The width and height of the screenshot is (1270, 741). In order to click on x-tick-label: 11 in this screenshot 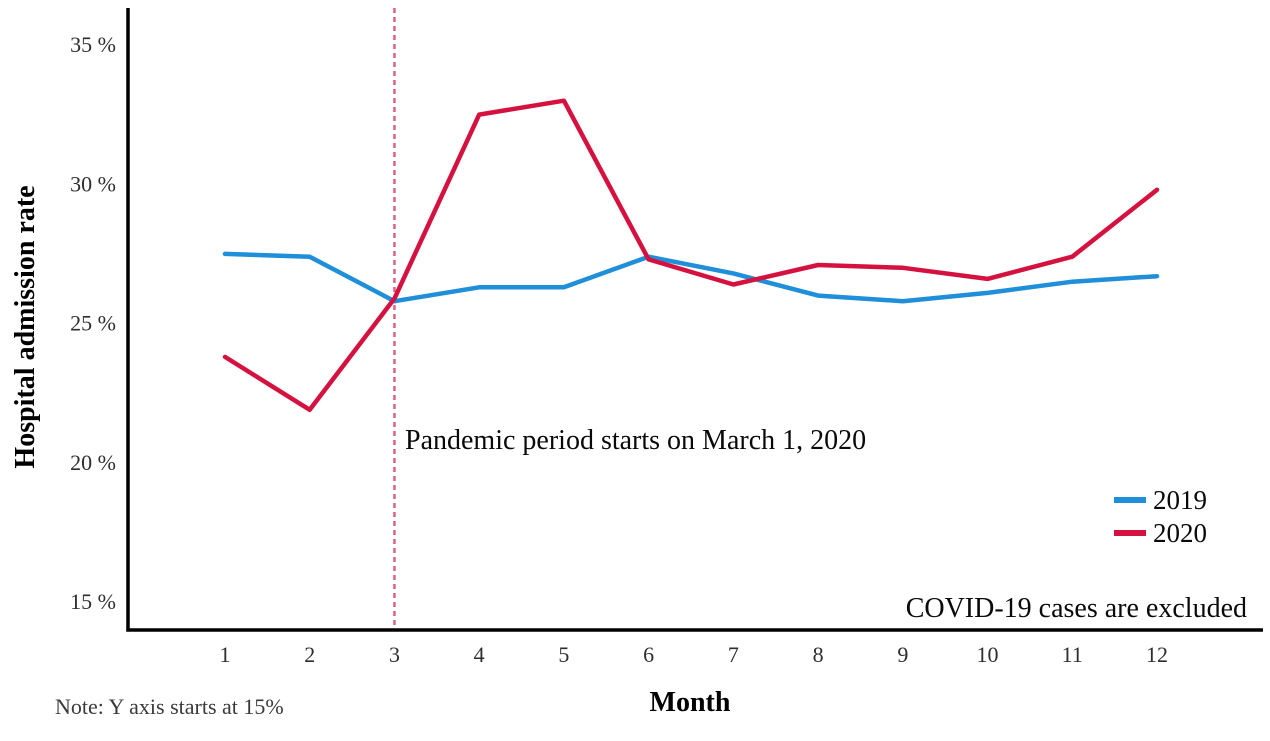, I will do `click(1072, 654)`.